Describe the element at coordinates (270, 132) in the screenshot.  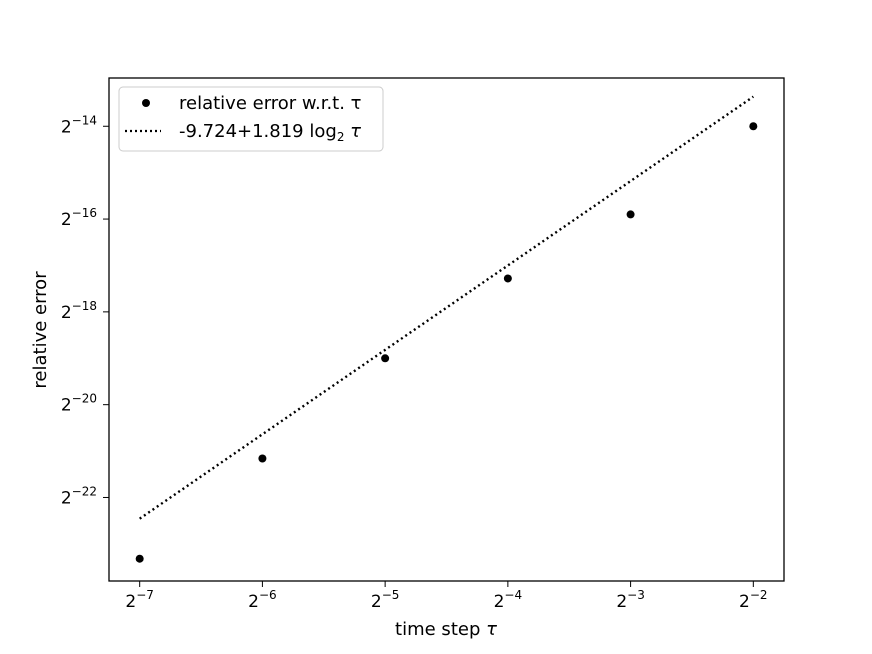
I see `legend-label-fit: -9.724+1.819 log2 τ` at that location.